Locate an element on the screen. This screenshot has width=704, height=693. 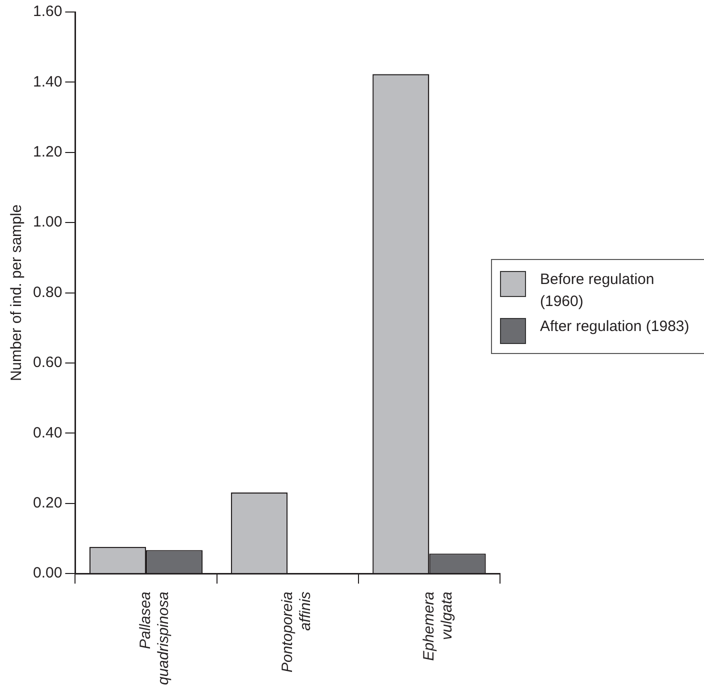
y-tick-label: 0.00 is located at coordinates (47, 573).